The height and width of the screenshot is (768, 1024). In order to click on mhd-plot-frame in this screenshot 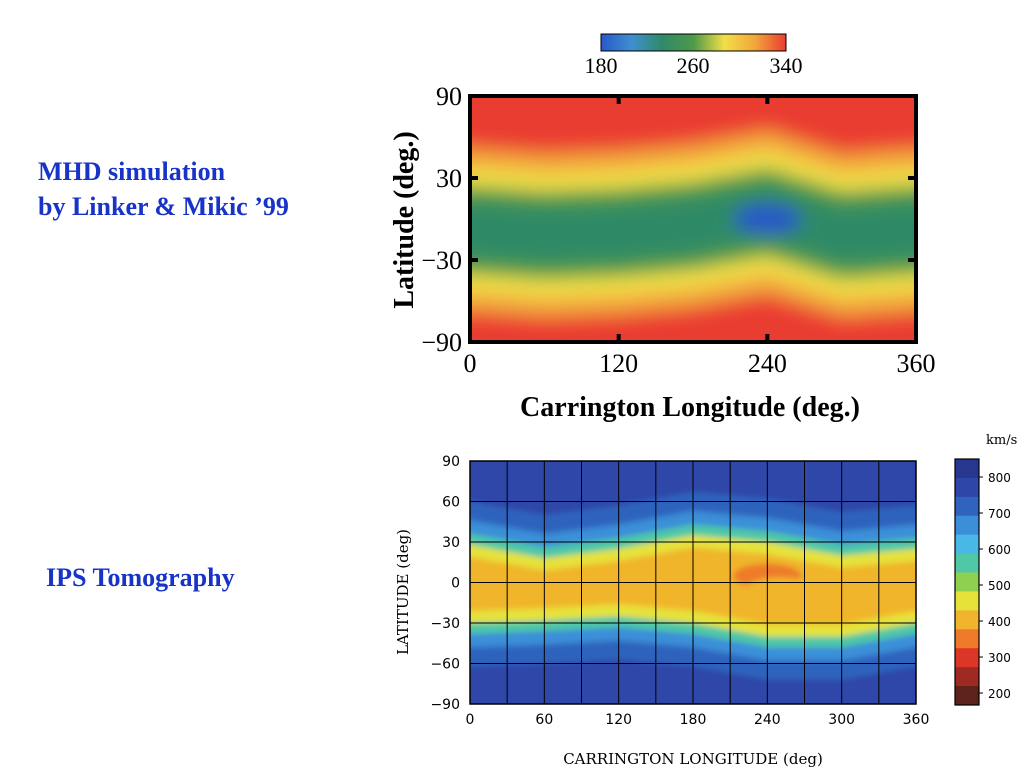, I will do `click(693, 219)`.